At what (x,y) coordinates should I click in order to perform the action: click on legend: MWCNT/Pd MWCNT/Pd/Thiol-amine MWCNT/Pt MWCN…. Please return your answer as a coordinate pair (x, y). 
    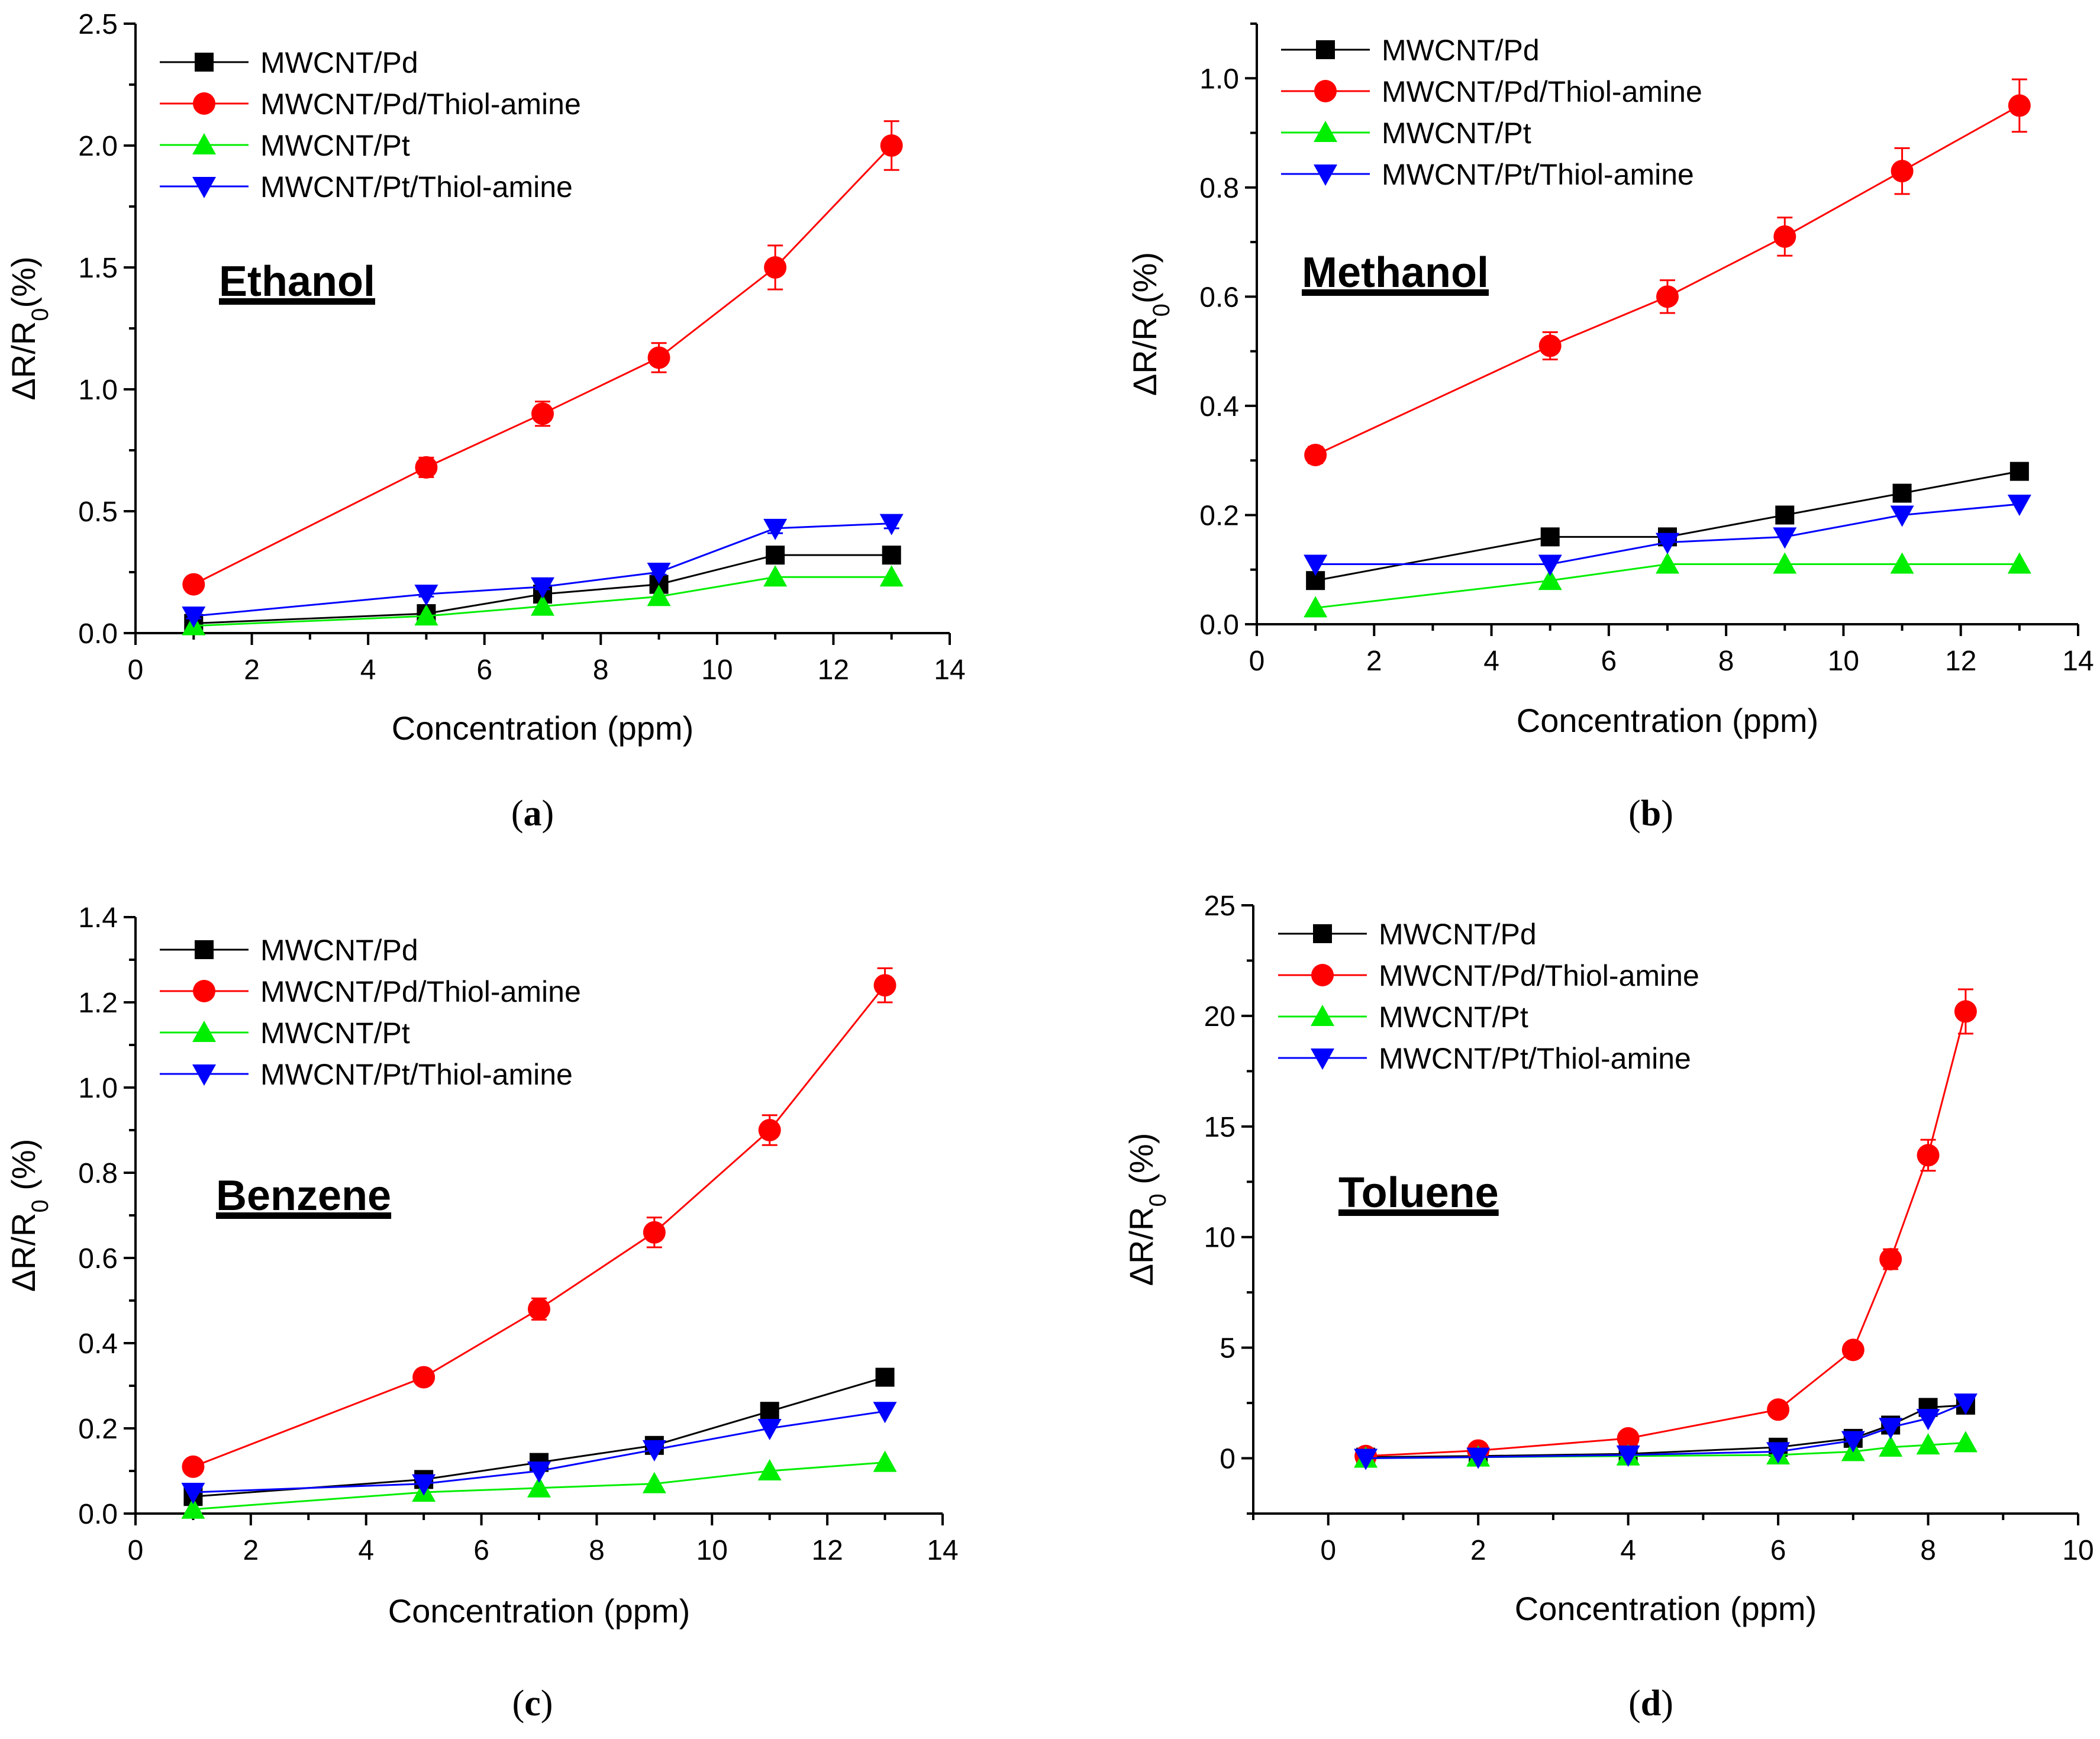
    Looking at the image, I should click on (370, 125).